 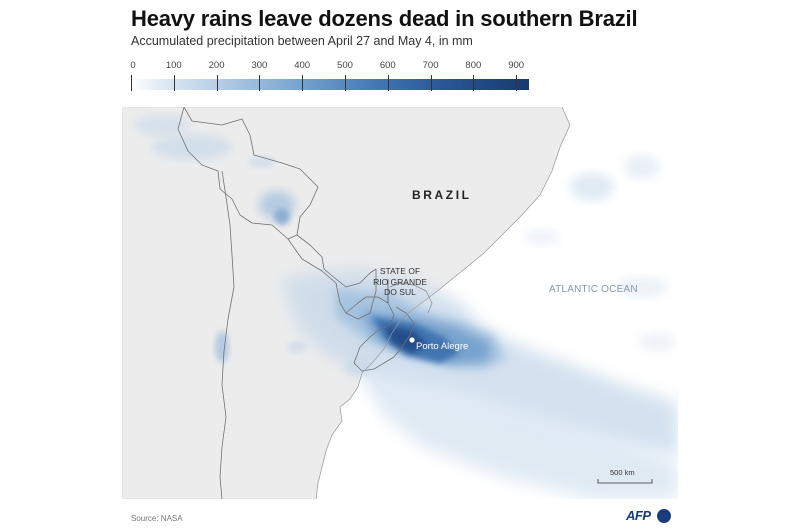 What do you see at coordinates (442, 346) in the screenshot?
I see `porto-alegre-label: Porto Alegre` at bounding box center [442, 346].